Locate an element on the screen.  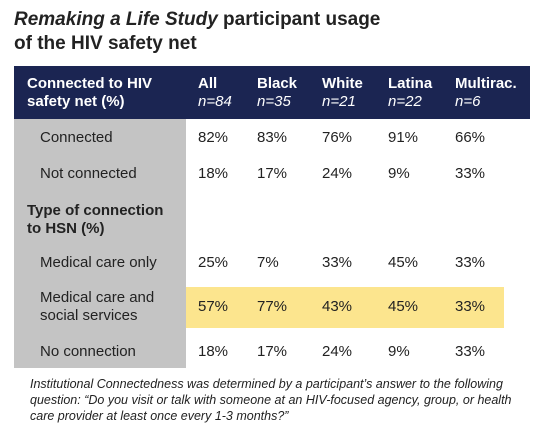
column-n: n=22 is located at coordinates (405, 101).